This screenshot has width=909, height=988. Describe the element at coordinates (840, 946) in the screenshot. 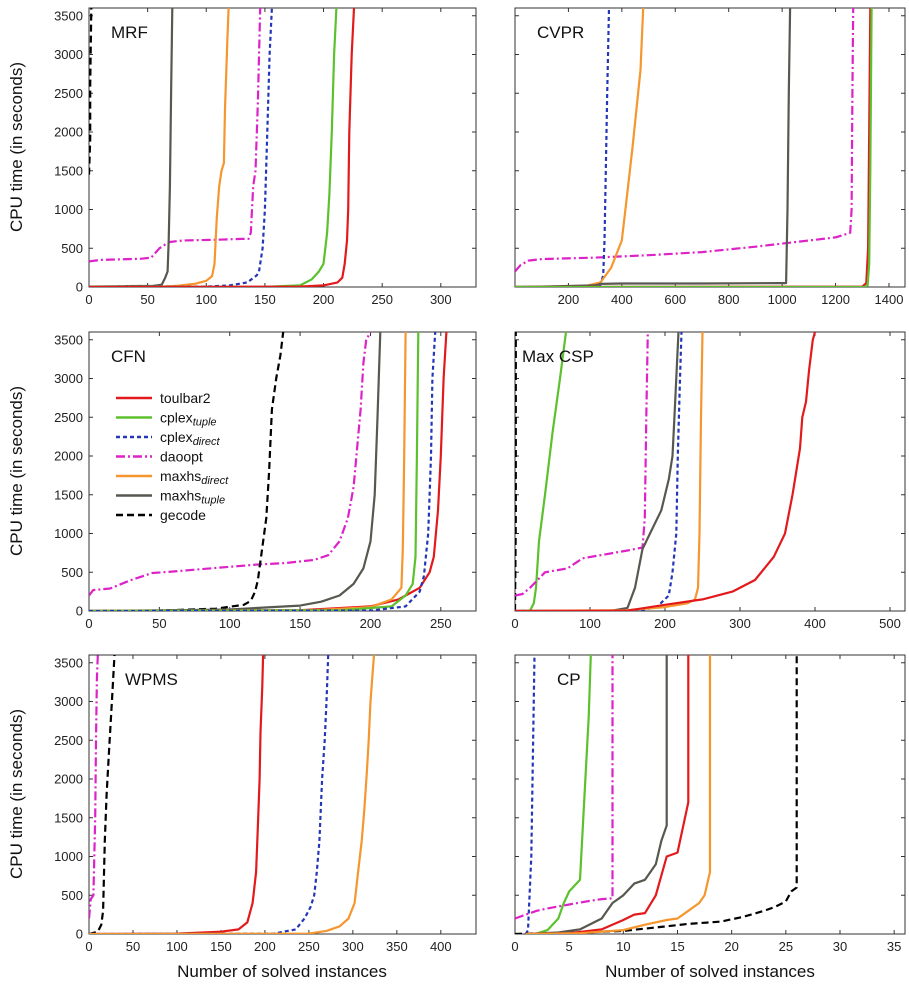

I see `x-tick-label: 30` at that location.